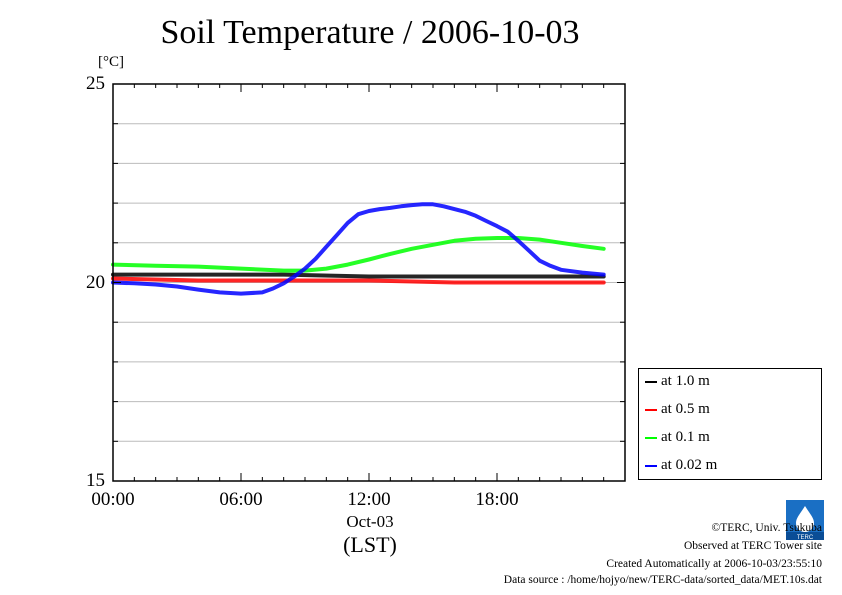 This screenshot has height=595, width=842. I want to click on y-tick-label: 25, so click(95, 83).